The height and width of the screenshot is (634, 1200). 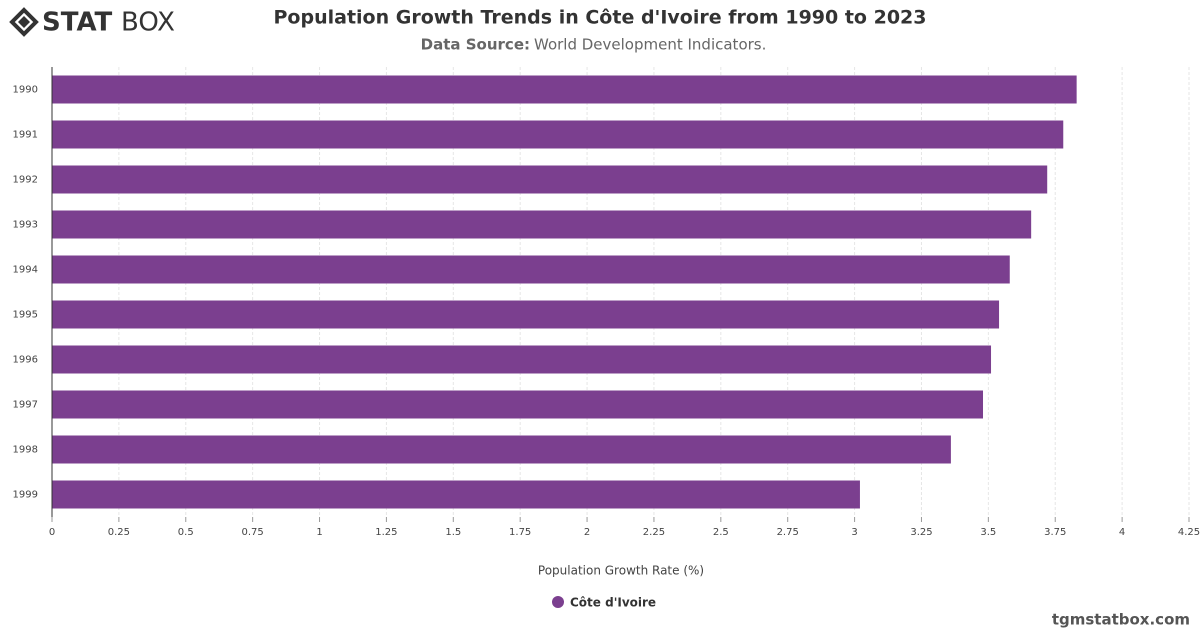 I want to click on logo-light: BOX, so click(x=148, y=23).